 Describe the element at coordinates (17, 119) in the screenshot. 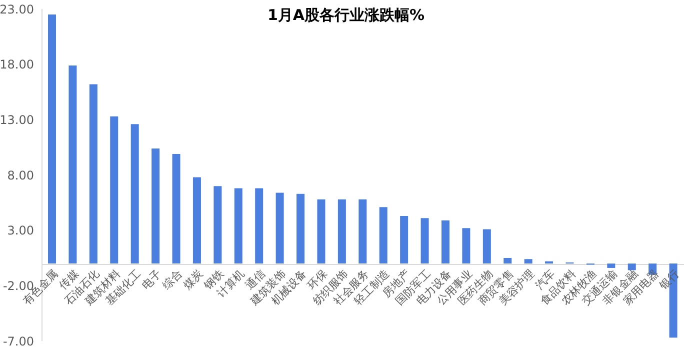

I see `y-tick-label: 13.00` at that location.